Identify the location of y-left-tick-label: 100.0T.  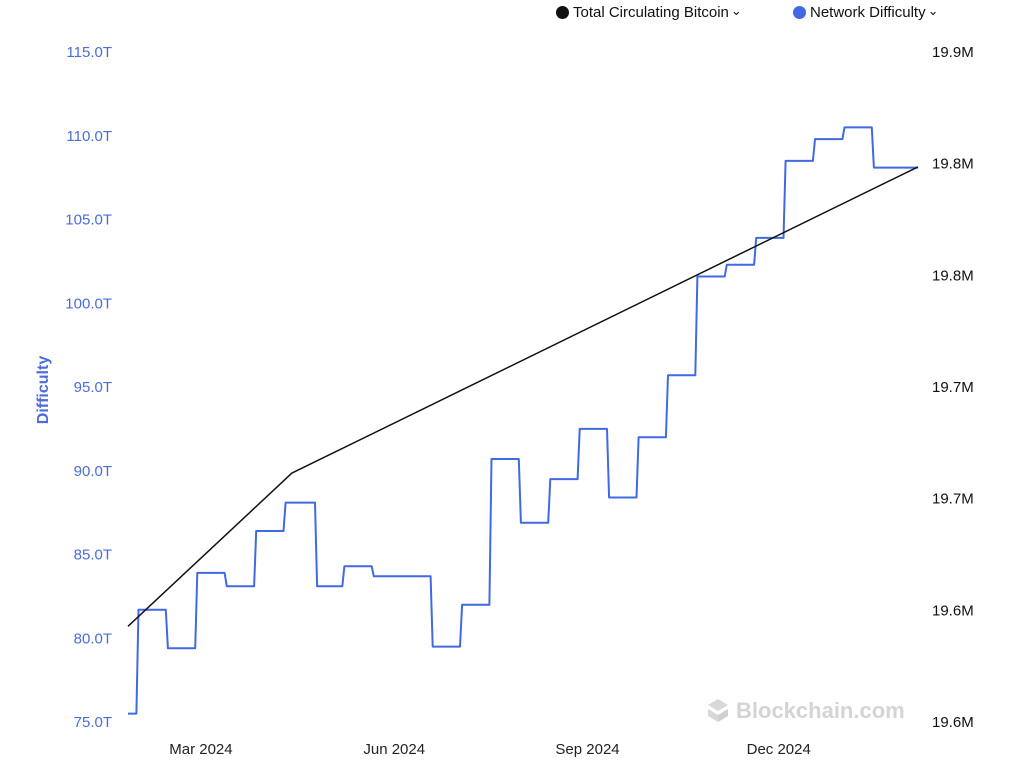
(88, 303).